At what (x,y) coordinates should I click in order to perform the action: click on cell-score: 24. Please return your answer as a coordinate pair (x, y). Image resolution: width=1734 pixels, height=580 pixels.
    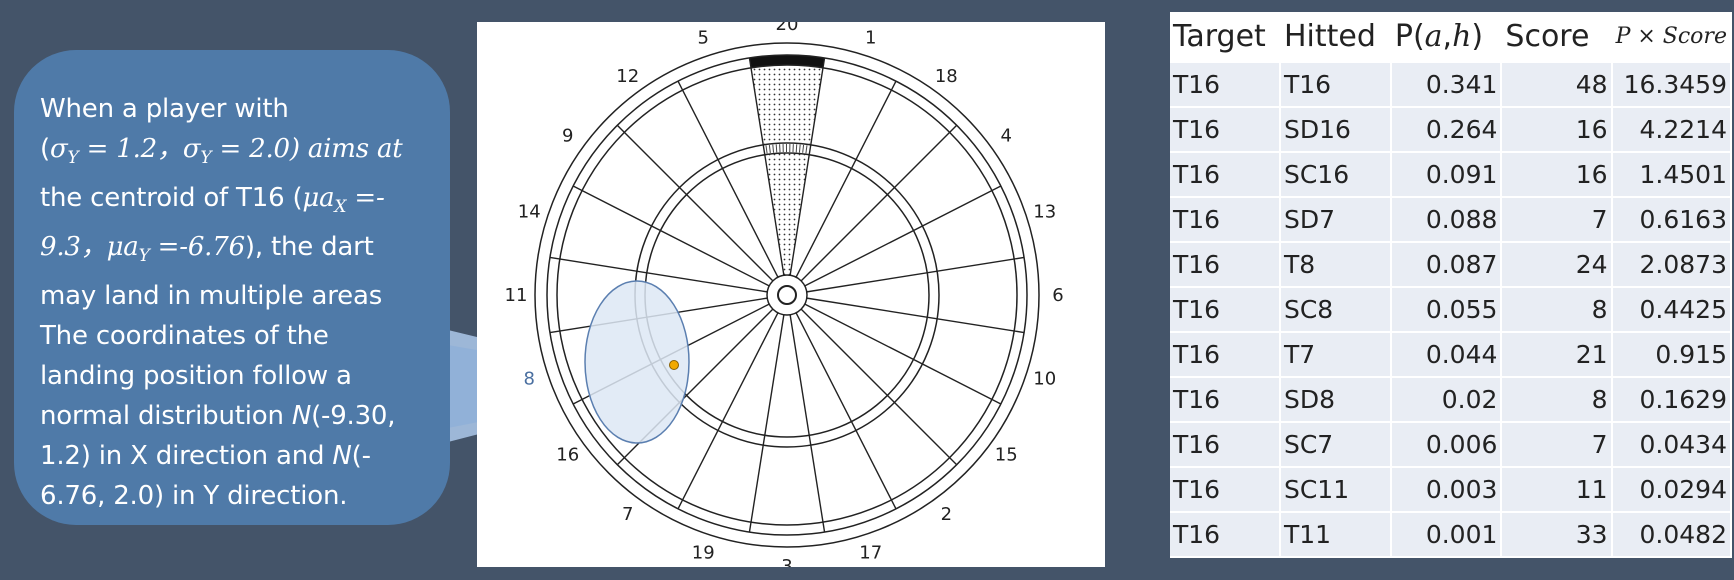
    Looking at the image, I should click on (1557, 265).